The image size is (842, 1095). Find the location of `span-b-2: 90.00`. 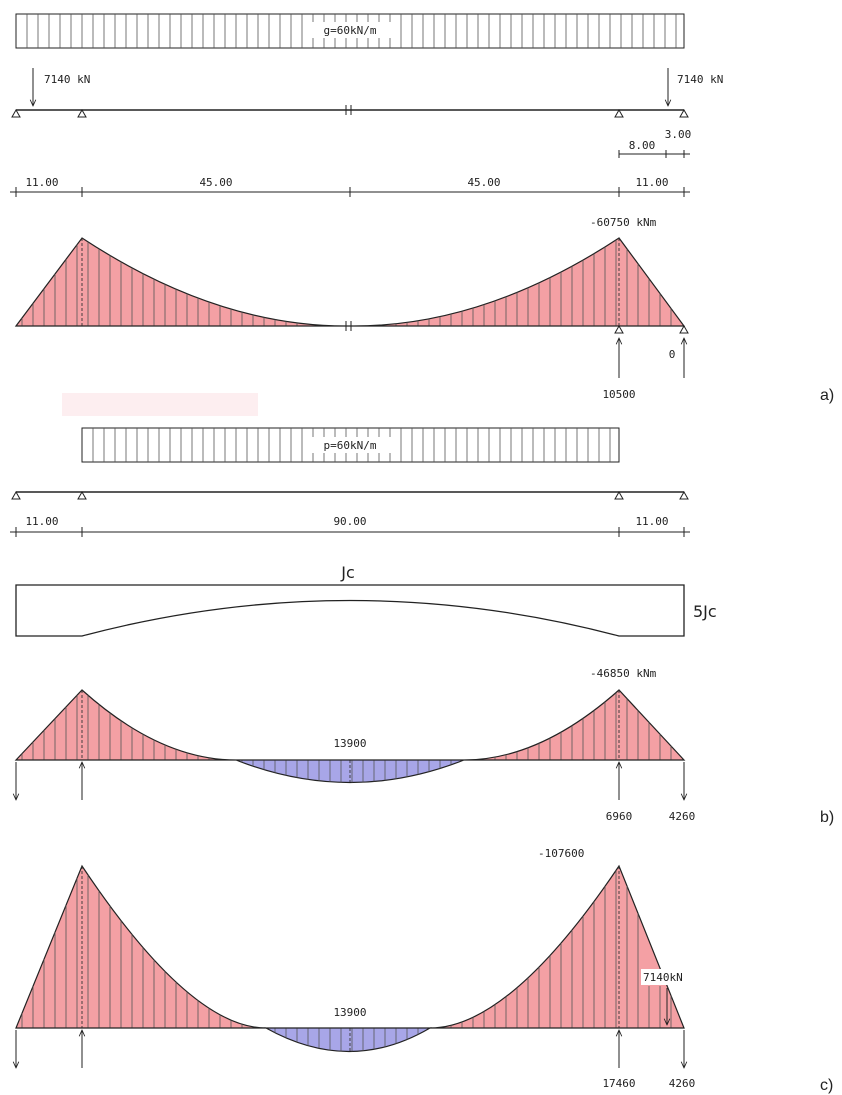

span-b-2: 90.00 is located at coordinates (349, 521).